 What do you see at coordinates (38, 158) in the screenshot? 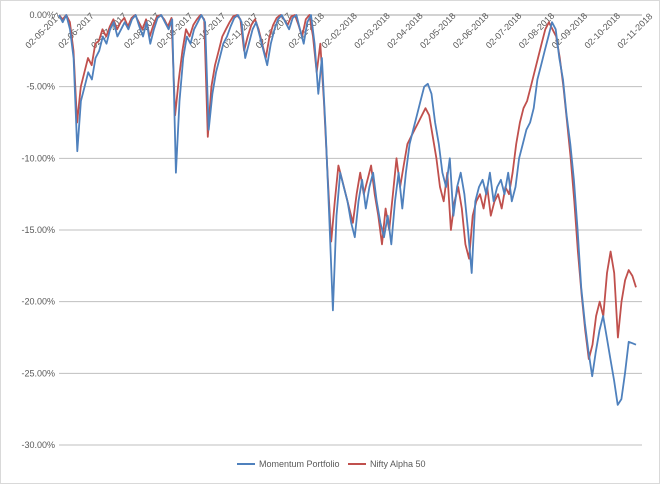
I see `y-tick-label: -10.00%` at bounding box center [38, 158].